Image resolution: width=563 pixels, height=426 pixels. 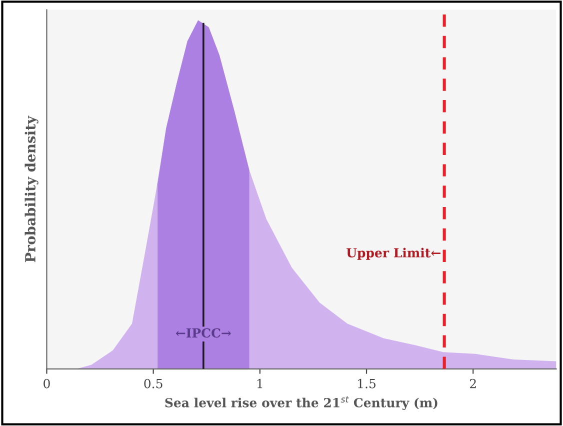 I want to click on x-tick-label: 1, so click(x=259, y=383).